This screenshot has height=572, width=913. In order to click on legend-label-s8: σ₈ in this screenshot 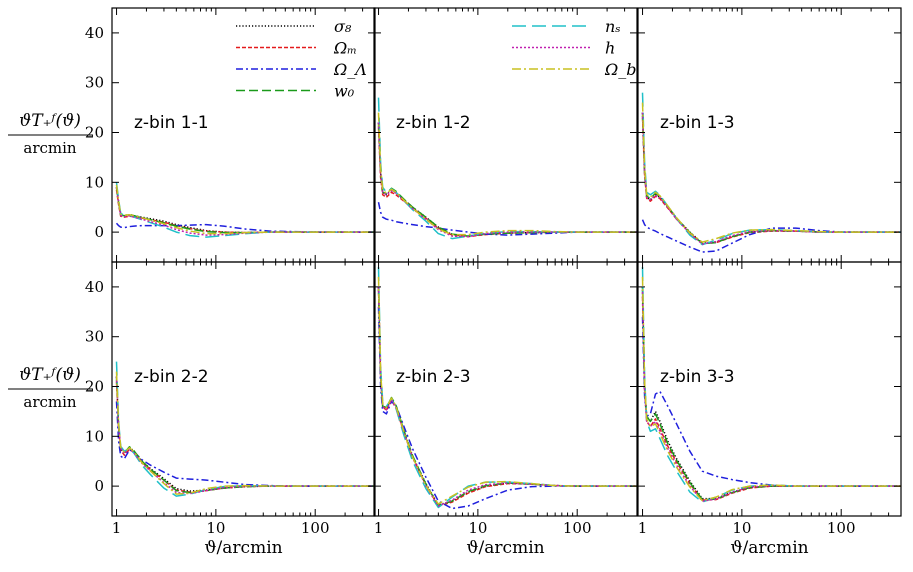, I will do `click(343, 26)`.